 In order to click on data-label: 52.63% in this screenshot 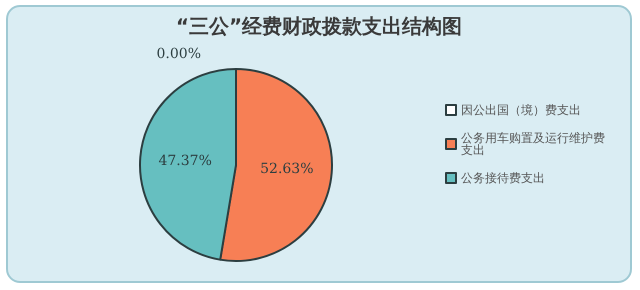, I will do `click(287, 169)`.